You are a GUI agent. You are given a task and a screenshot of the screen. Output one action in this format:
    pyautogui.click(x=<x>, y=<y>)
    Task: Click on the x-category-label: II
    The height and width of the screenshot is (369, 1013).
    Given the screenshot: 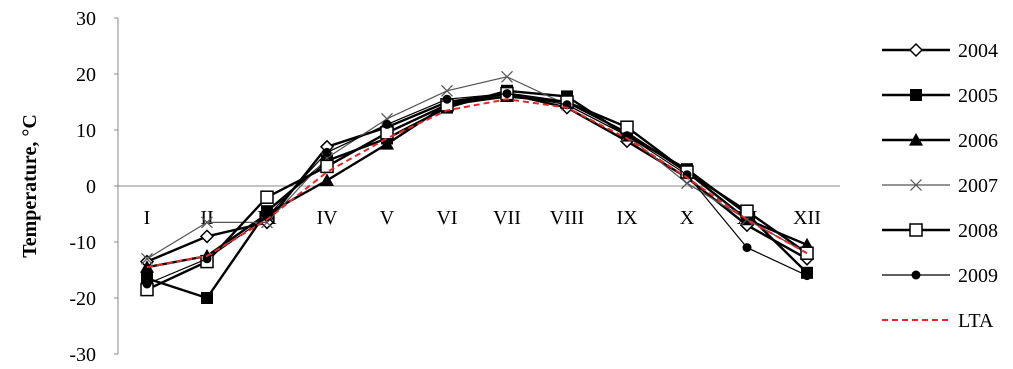 What is the action you would take?
    pyautogui.click(x=206, y=218)
    